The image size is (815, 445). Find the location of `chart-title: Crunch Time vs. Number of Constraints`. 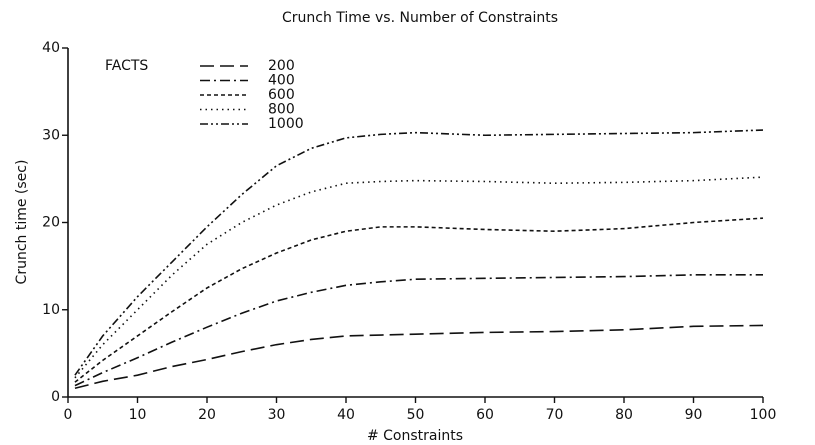

chart-title: Crunch Time vs. Number of Constraints is located at coordinates (420, 18).